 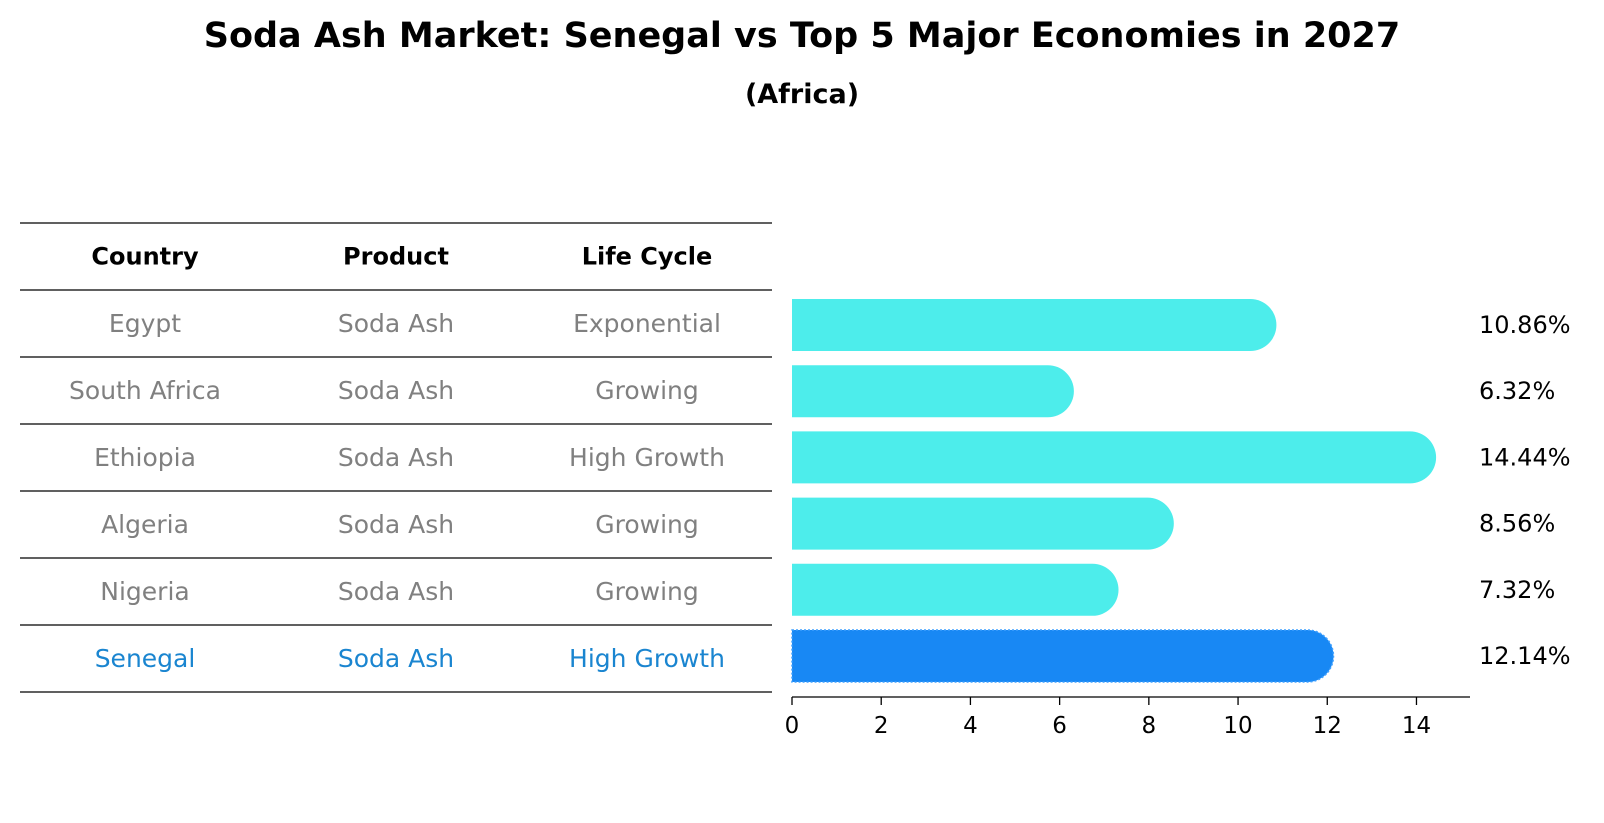 I want to click on table-cell-country: Senegal, so click(x=145, y=658).